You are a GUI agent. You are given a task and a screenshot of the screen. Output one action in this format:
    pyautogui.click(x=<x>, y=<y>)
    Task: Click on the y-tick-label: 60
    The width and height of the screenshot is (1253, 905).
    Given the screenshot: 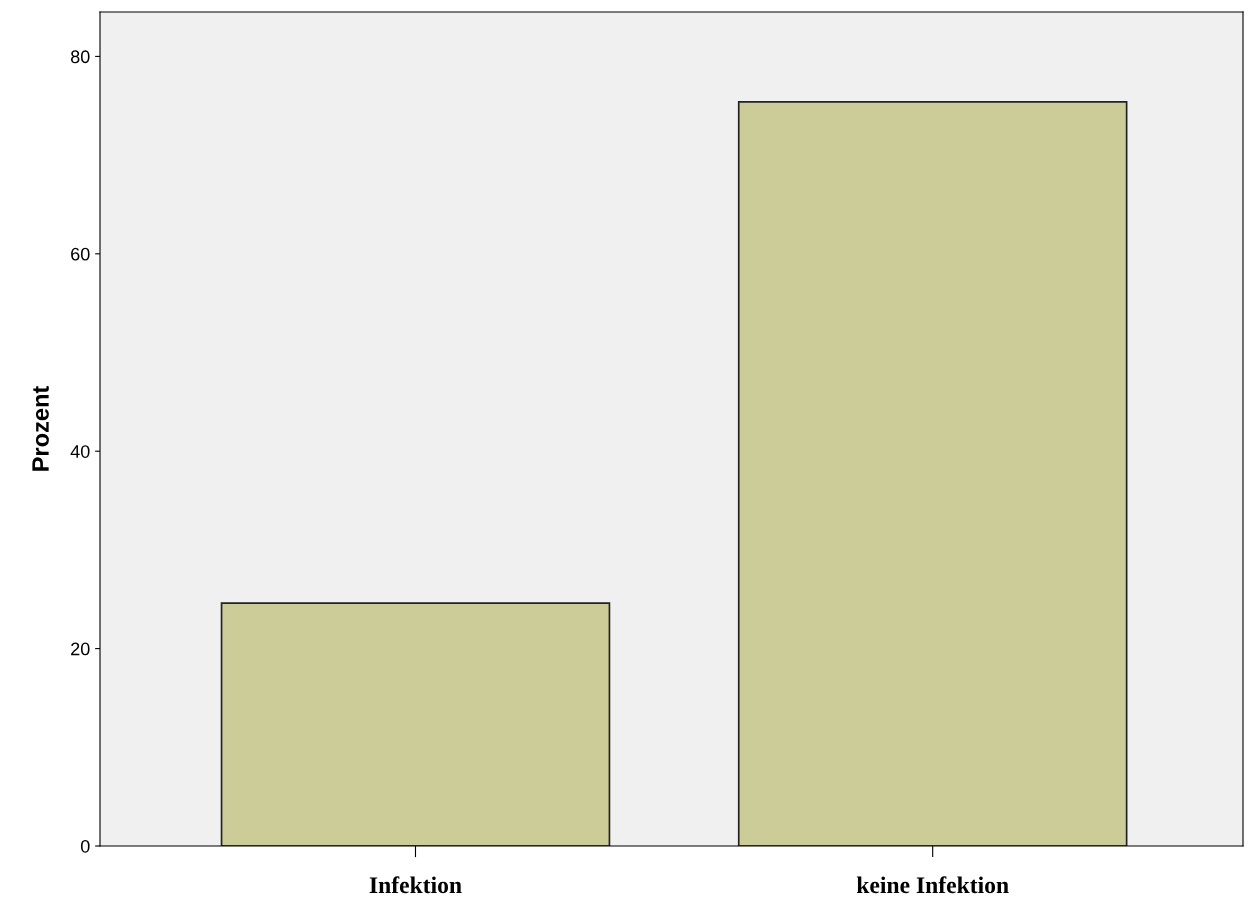 What is the action you would take?
    pyautogui.click(x=80, y=254)
    